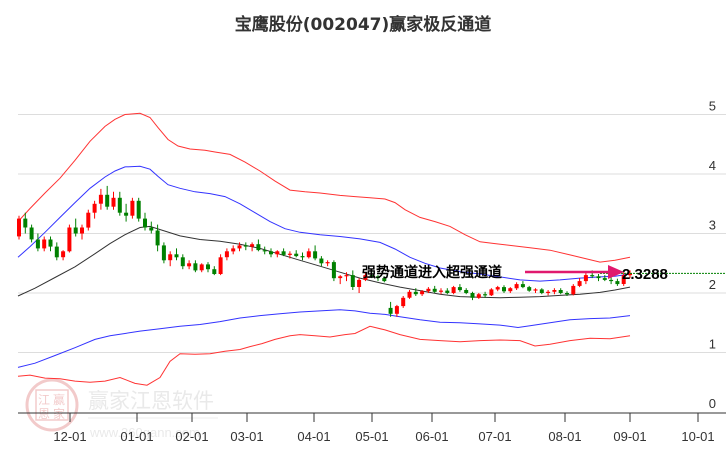 Image resolution: width=726 pixels, height=450 pixels. I want to click on x-tick-label: 10-01, so click(697, 436).